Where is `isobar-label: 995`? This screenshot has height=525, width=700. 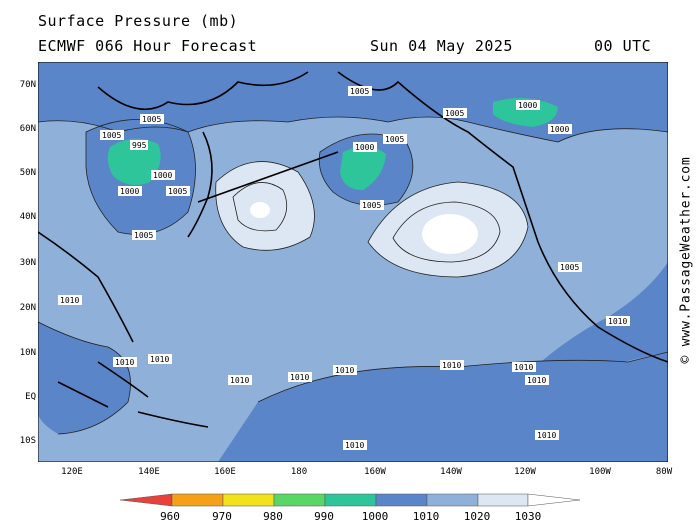
isobar-label: 995 is located at coordinates (139, 145).